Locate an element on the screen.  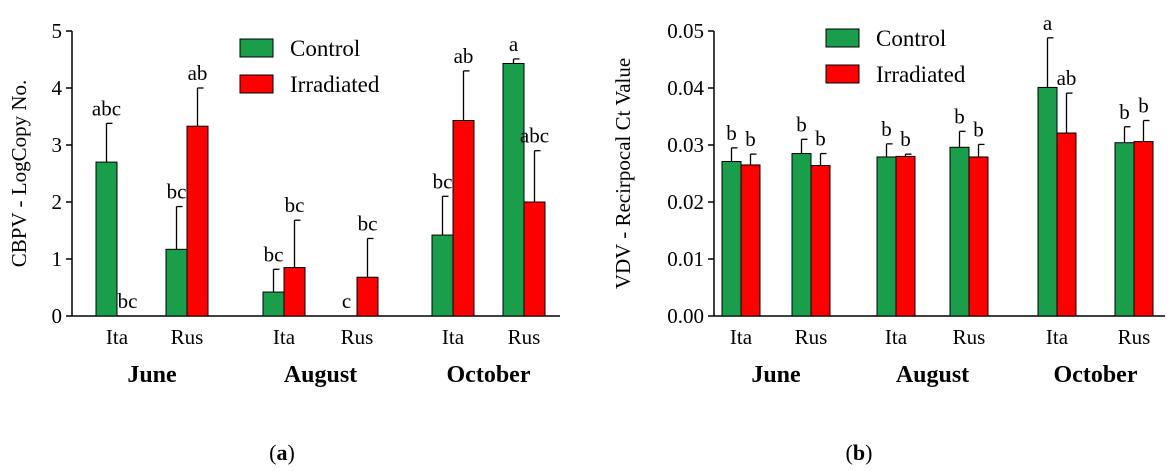
y-tick-label: 2 is located at coordinates (57, 202).